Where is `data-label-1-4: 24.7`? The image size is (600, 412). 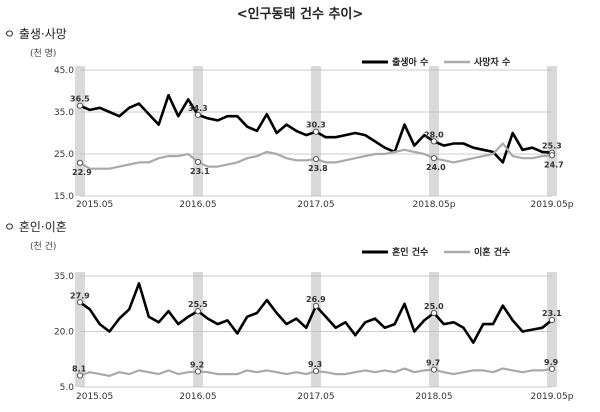
data-label-1-4: 24.7 is located at coordinates (554, 164).